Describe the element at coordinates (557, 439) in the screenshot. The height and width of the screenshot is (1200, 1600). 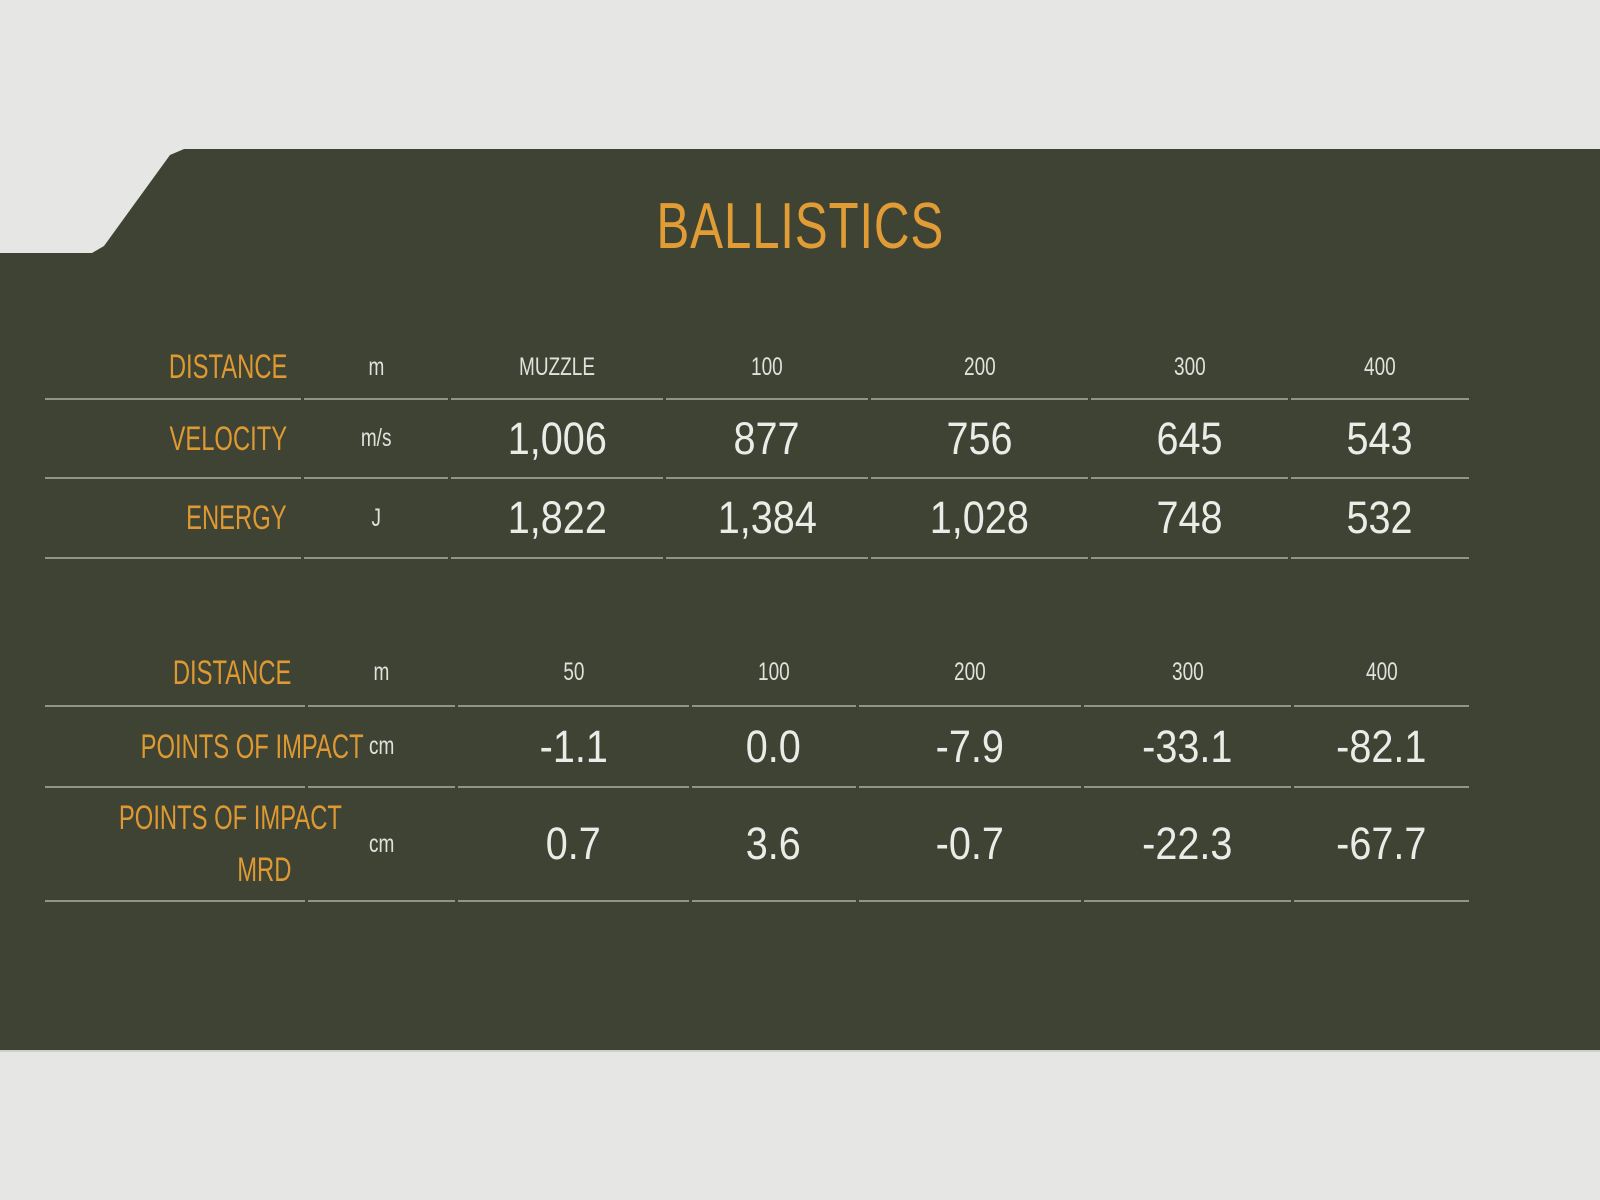
I see `value-cell: 1,006` at that location.